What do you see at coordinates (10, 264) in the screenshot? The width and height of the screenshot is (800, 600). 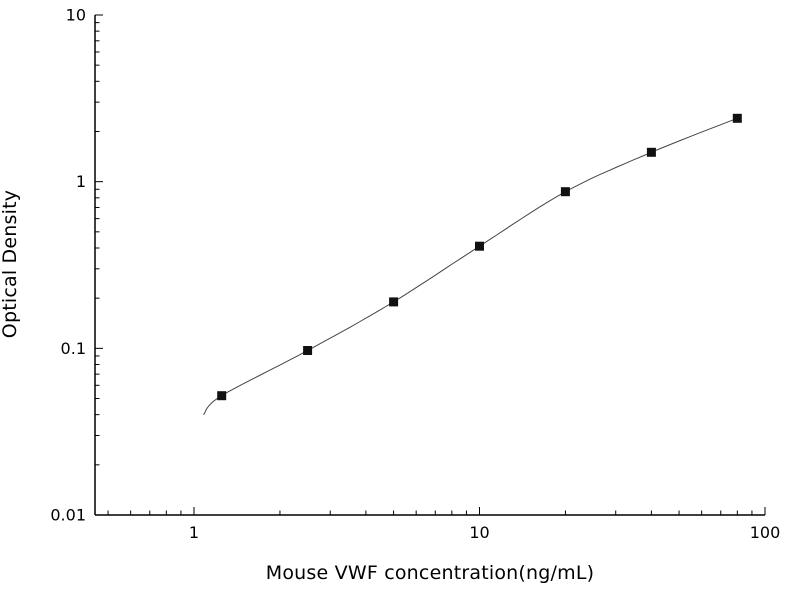 I see `y-axis-label: Optical Density` at bounding box center [10, 264].